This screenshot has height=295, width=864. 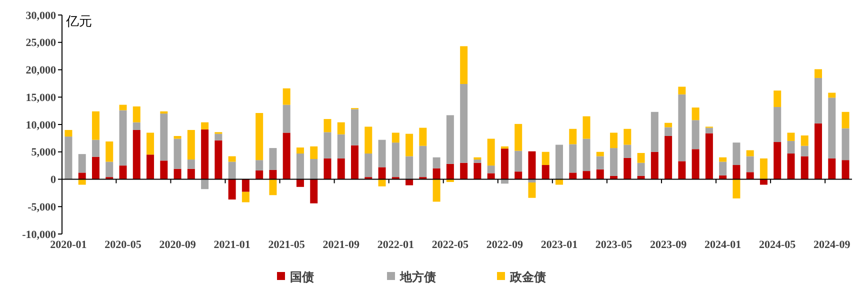 What do you see at coordinates (777, 245) in the screenshot?
I see `x-tick-label: 2024-05` at bounding box center [777, 245].